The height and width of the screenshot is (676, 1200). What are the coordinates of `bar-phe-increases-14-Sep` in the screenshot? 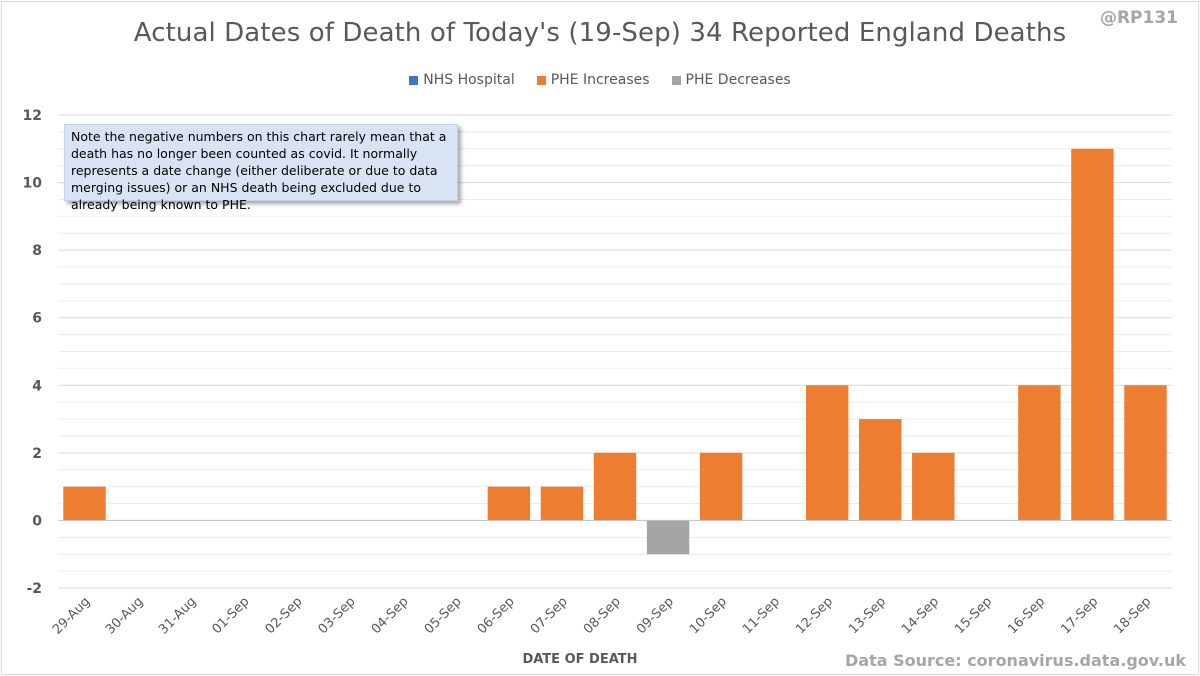 It's located at (933, 486).